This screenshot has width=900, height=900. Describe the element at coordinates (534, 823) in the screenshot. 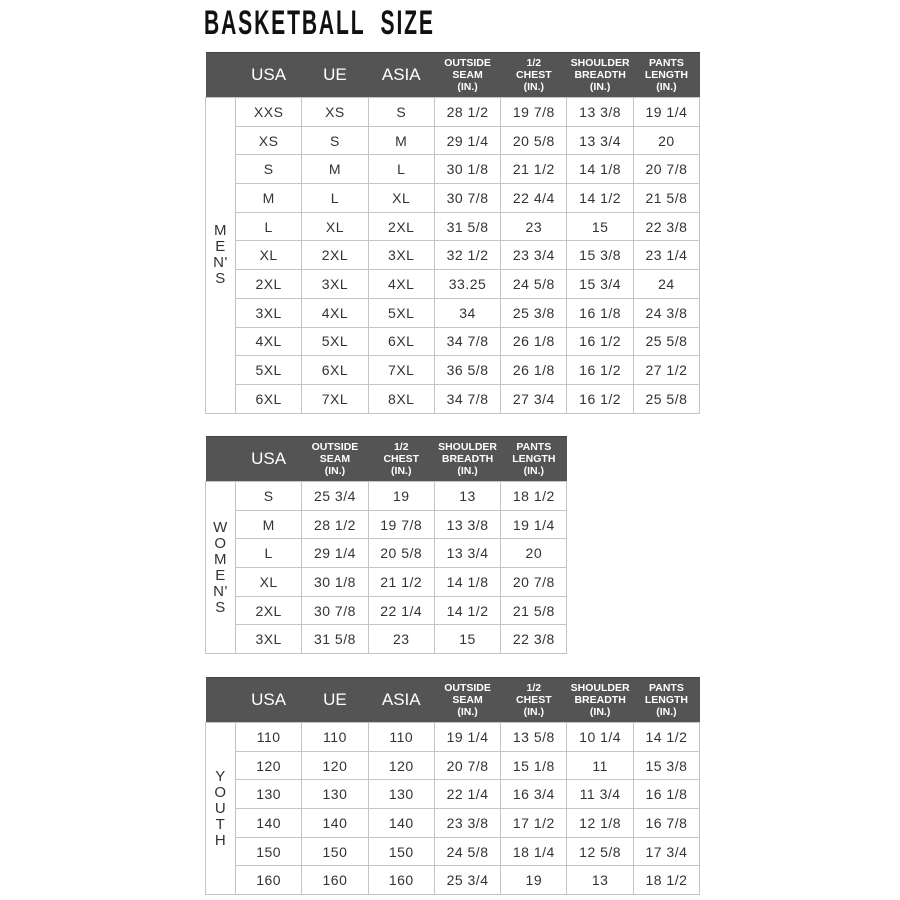

I see `table-cell: 17 1/2` at that location.